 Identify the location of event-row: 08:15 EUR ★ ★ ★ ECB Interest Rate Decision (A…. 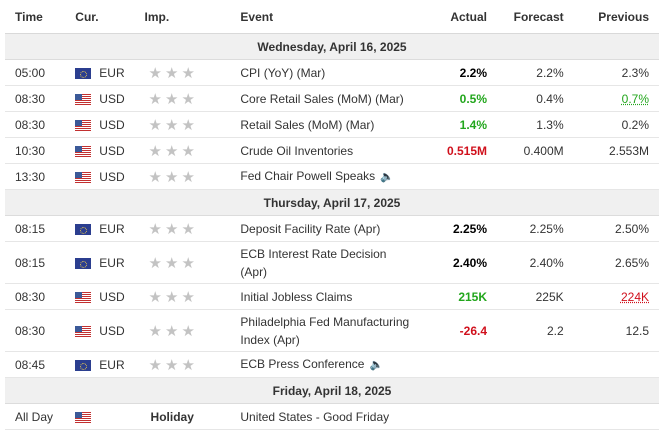
(332, 262).